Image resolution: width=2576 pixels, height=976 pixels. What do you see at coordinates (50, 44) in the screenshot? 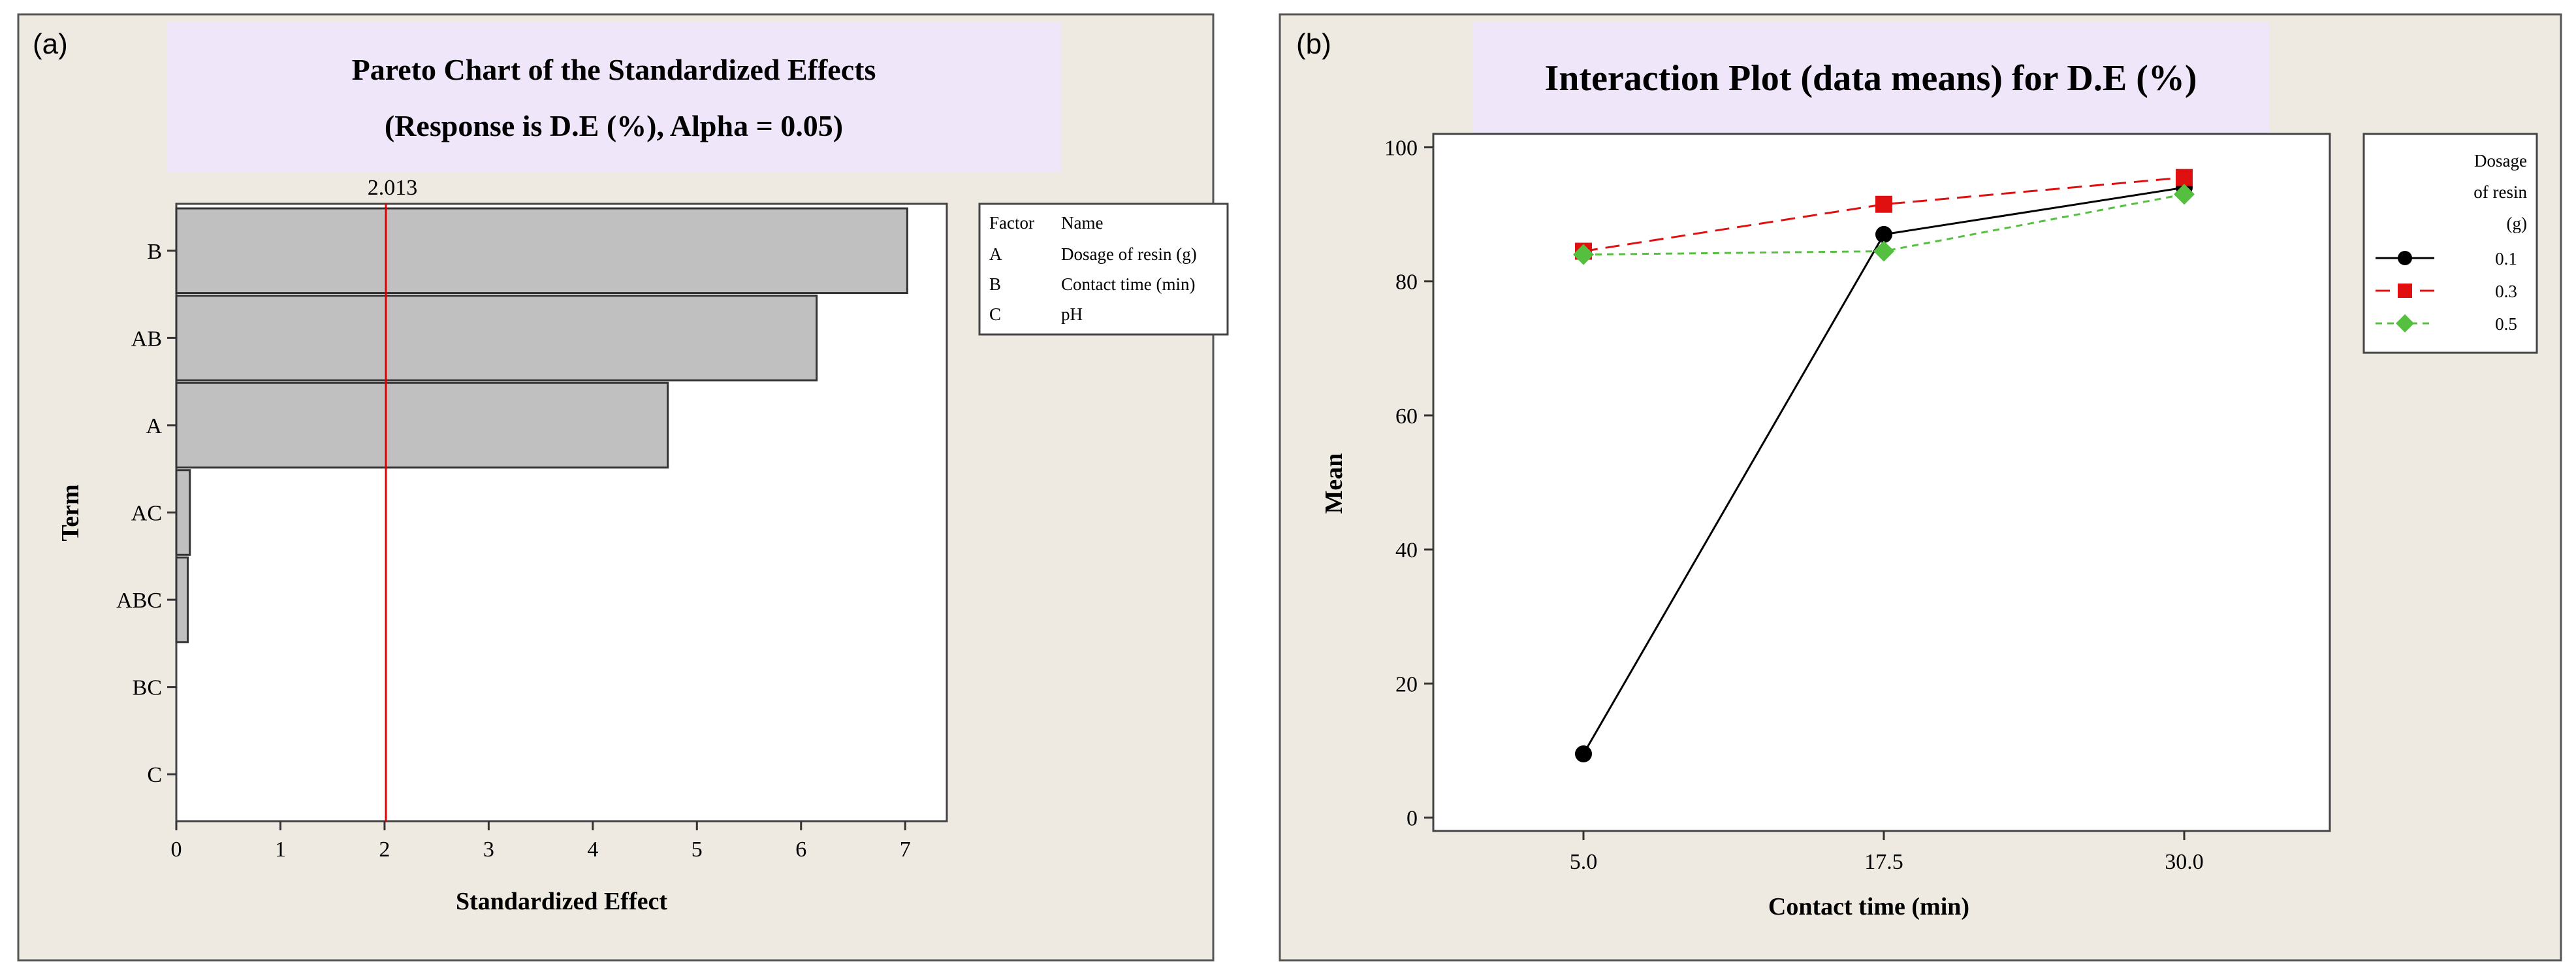
I see `panel-a-label: (a)` at bounding box center [50, 44].